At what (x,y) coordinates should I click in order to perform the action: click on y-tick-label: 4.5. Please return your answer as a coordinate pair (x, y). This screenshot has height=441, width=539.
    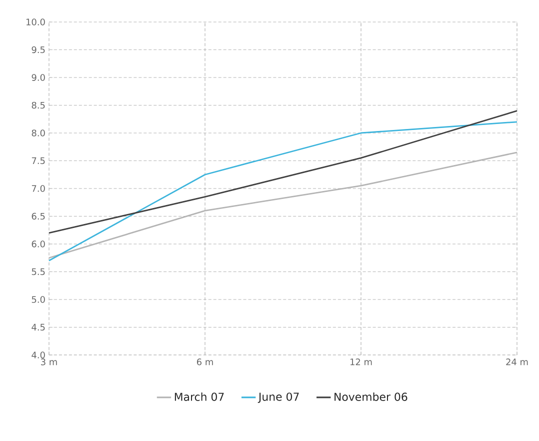
    Looking at the image, I should click on (38, 327).